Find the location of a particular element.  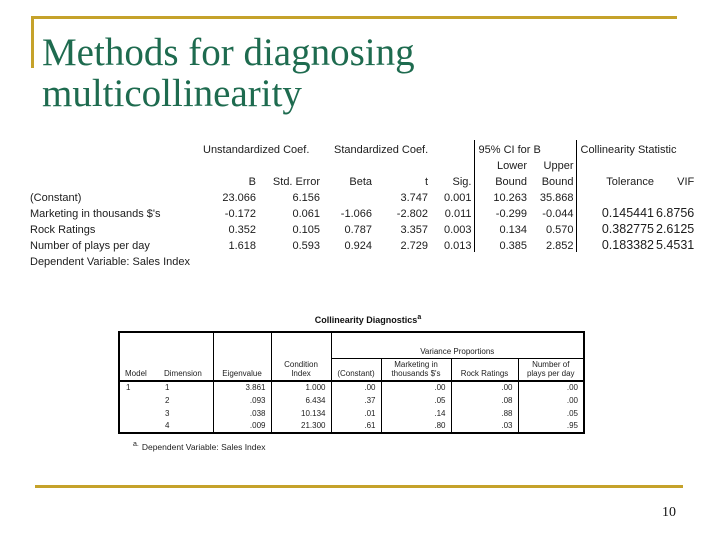

cell-marketing: .80 is located at coordinates (415, 426).